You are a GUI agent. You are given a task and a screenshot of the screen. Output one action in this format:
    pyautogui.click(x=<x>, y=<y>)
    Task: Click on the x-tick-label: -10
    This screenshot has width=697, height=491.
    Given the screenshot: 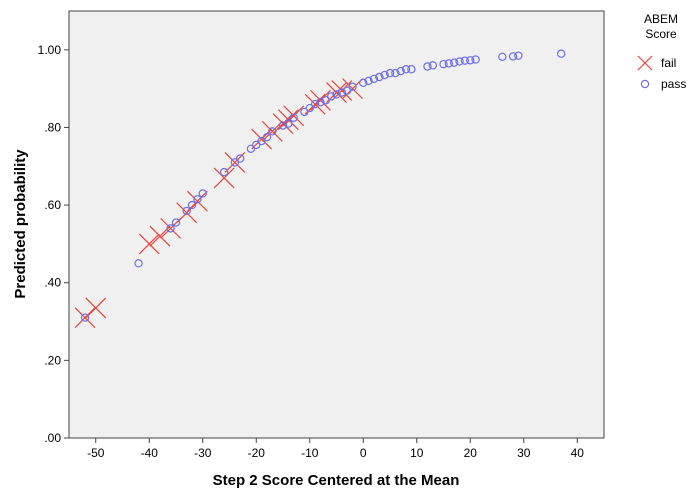 What is the action you would take?
    pyautogui.click(x=310, y=453)
    